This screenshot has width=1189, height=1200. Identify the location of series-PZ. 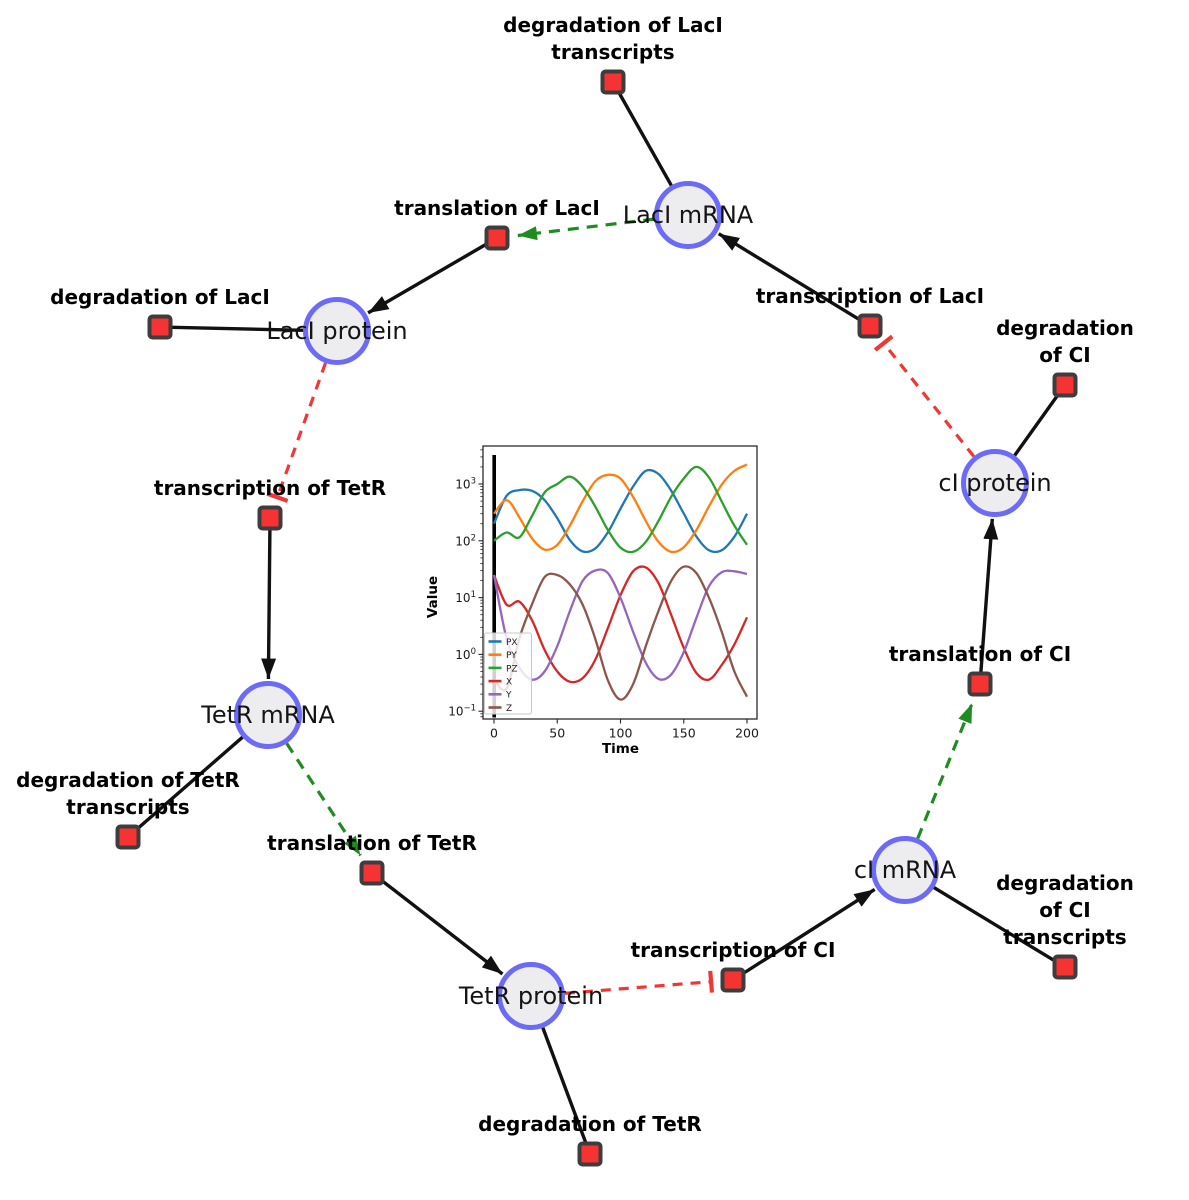
(620, 509).